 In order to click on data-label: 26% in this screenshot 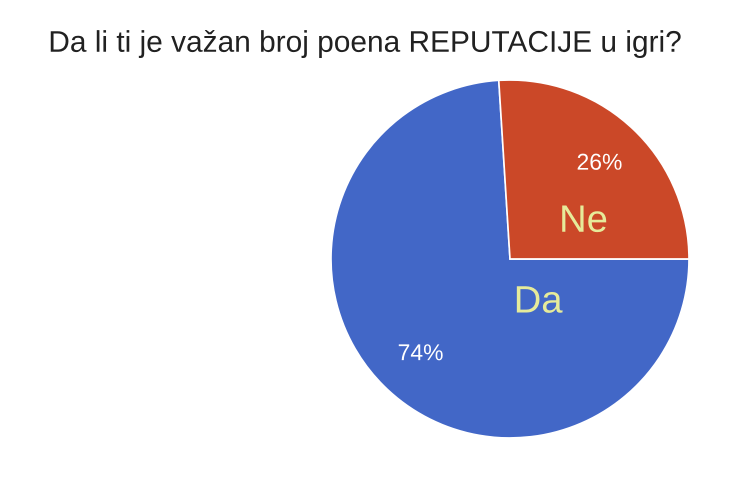, I will do `click(600, 162)`.